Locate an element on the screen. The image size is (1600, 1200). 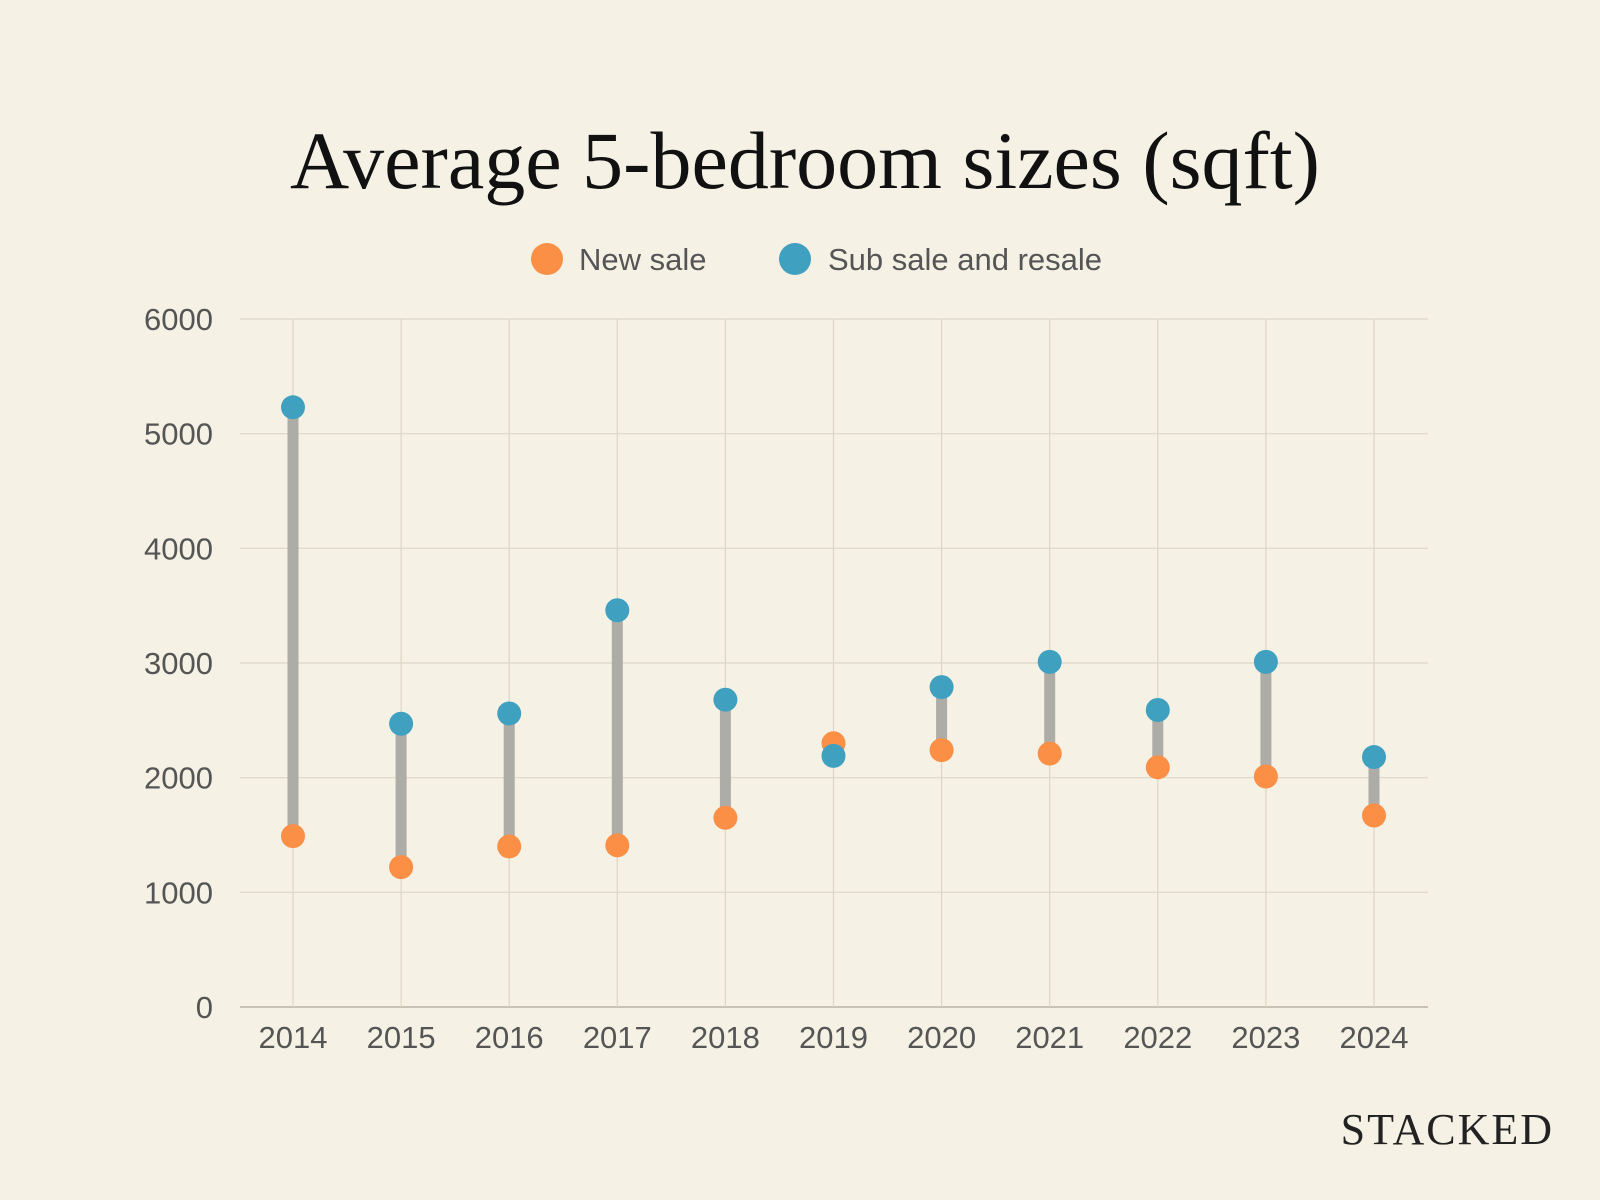
sub-sale-and-resale-point-2015 is located at coordinates (401, 723).